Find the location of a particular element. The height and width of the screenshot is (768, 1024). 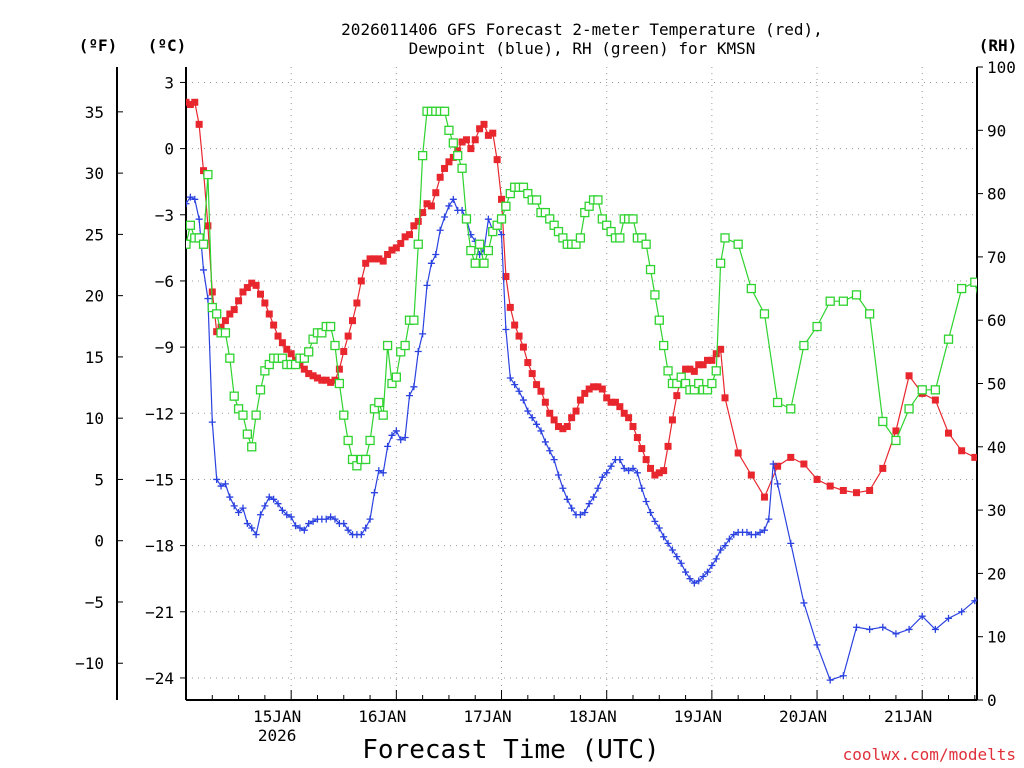

x-tick-label: 20JAN is located at coordinates (803, 716).